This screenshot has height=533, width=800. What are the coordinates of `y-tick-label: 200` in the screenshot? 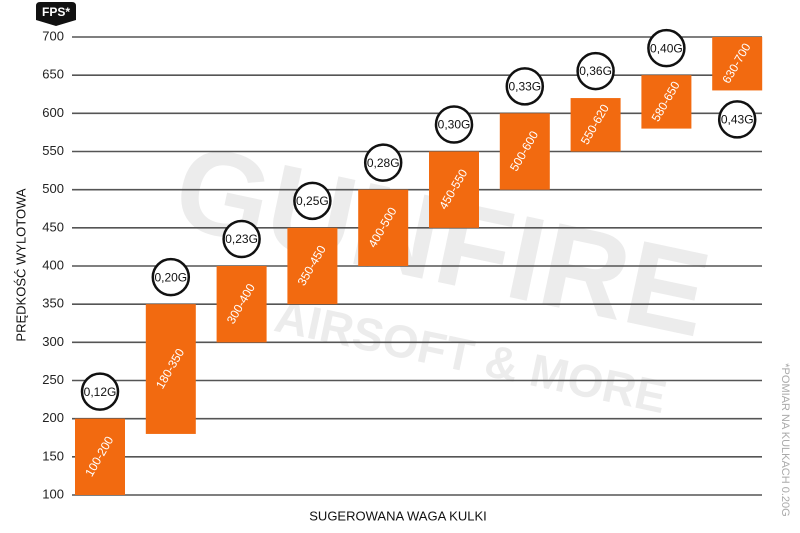 It's located at (53, 417).